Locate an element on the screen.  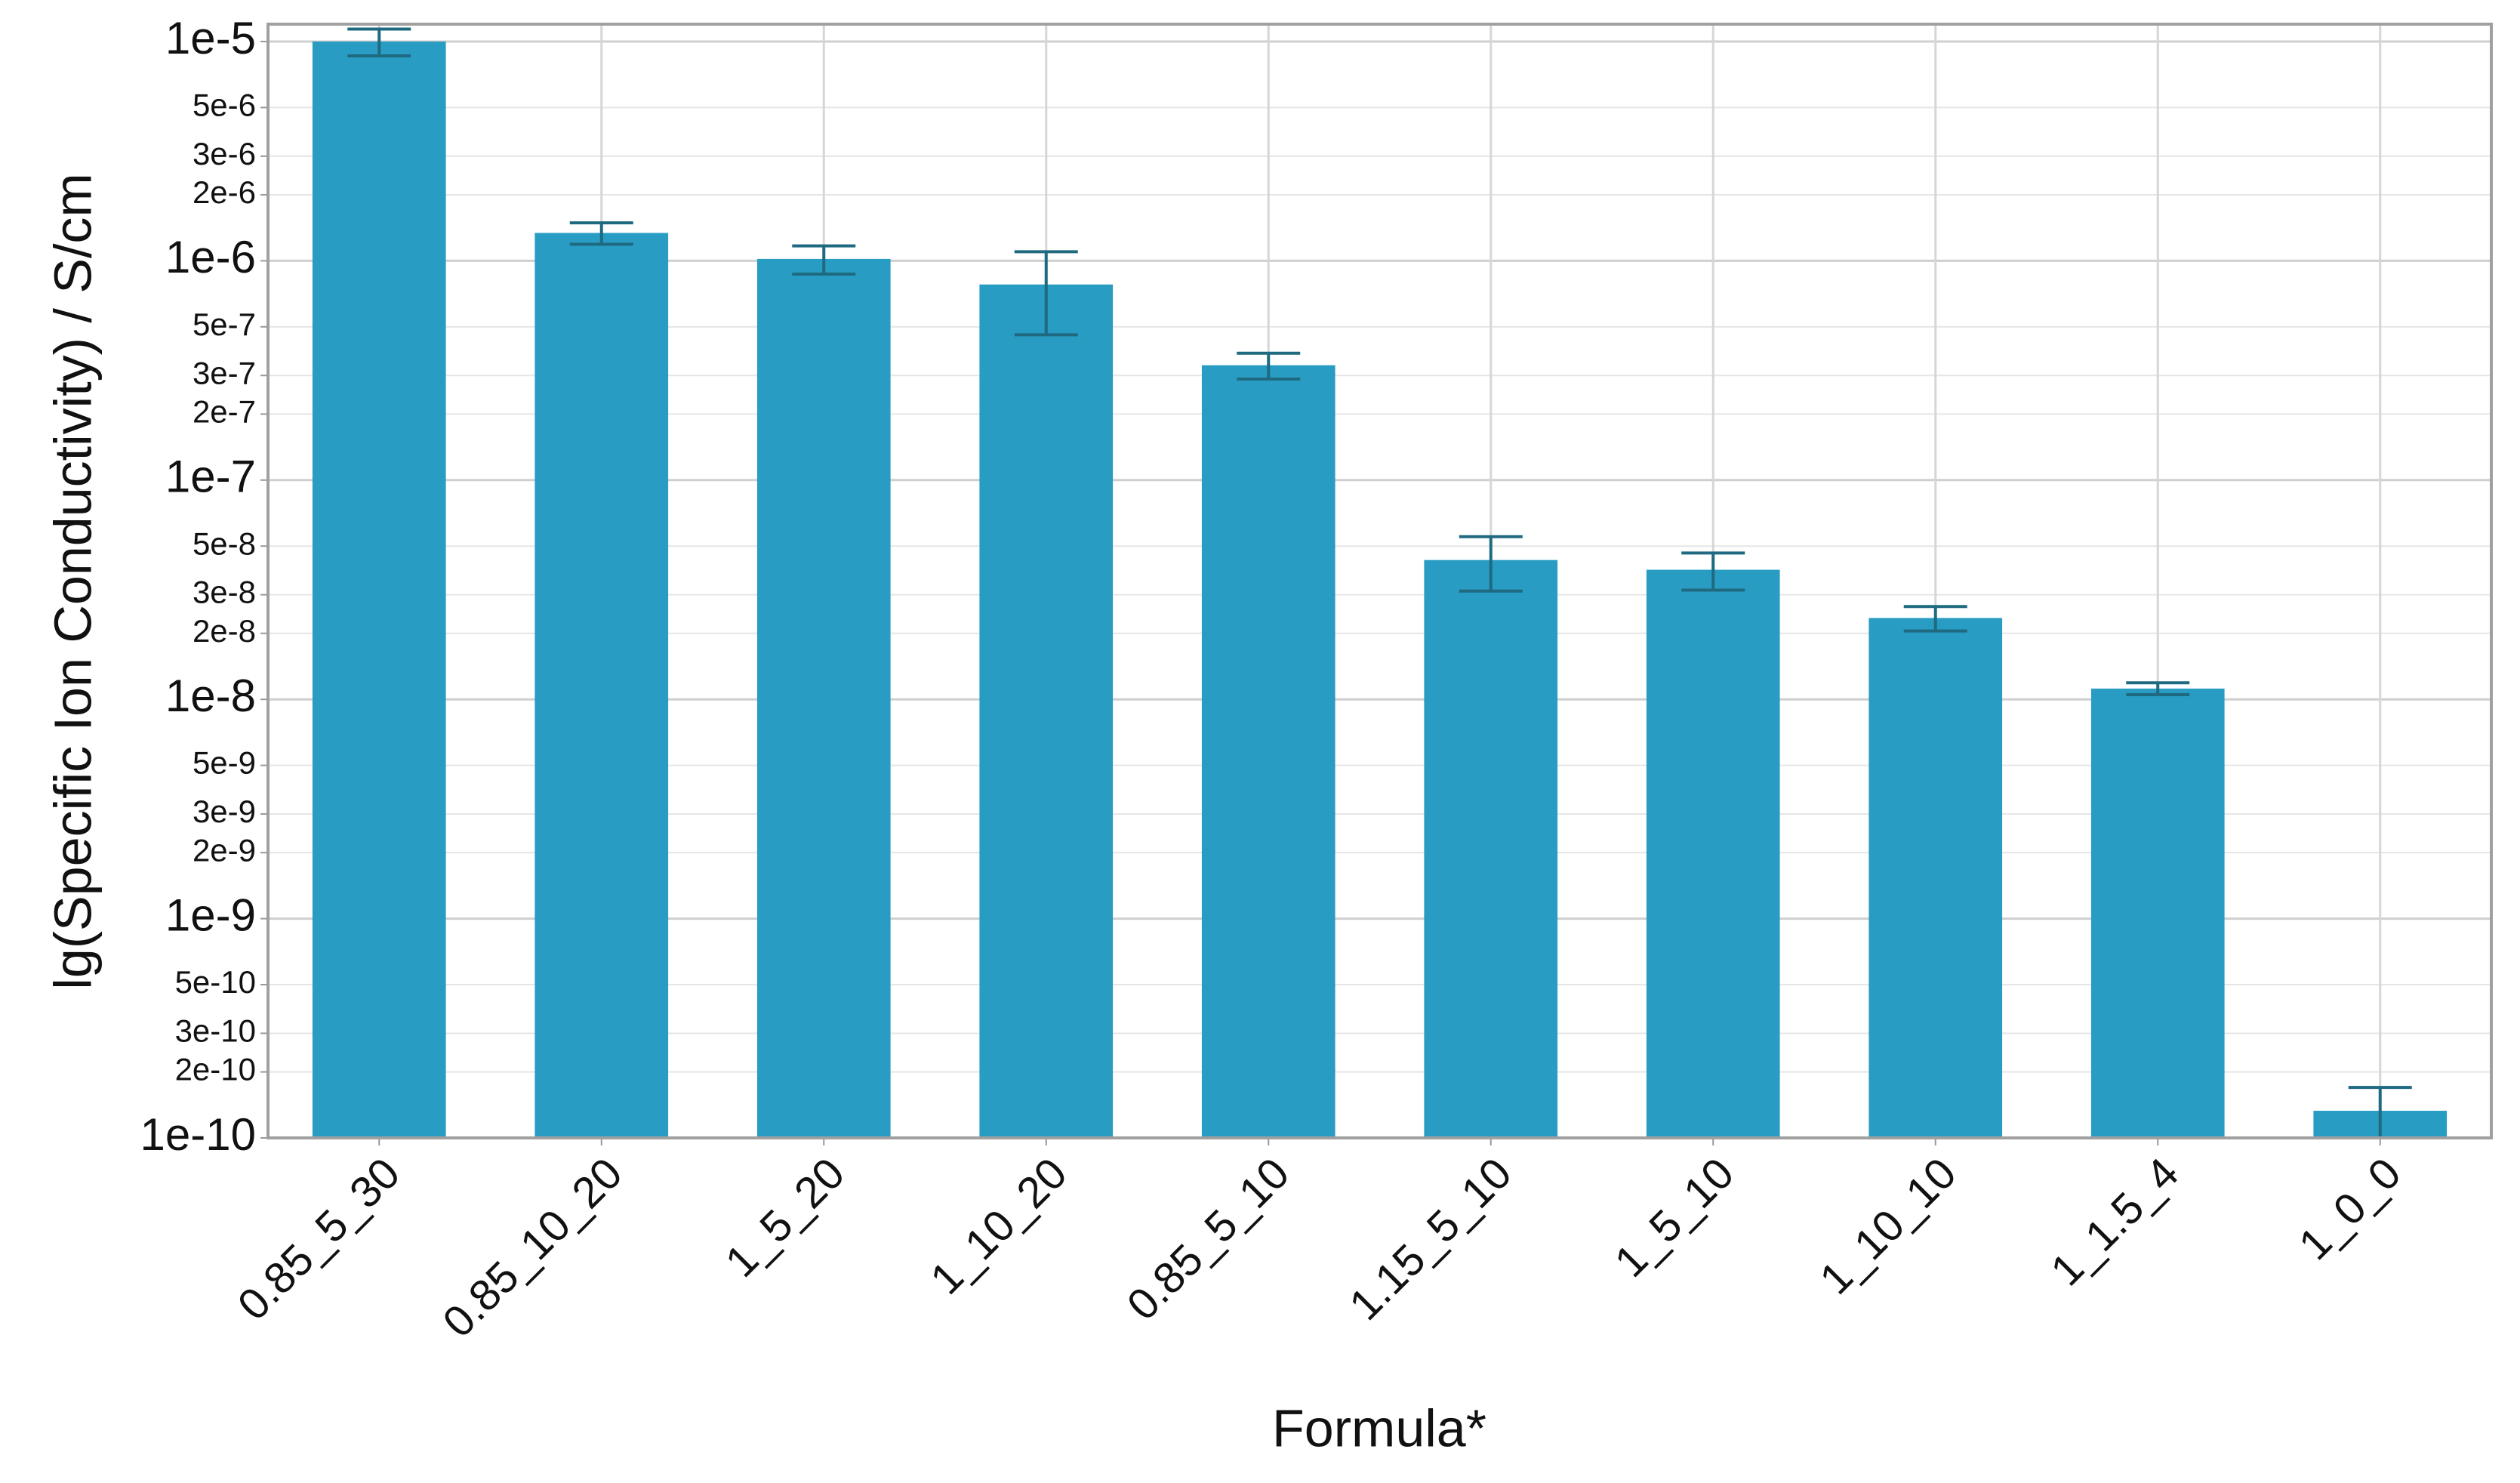
y-tick-label: 3e-6 is located at coordinates (224, 153).